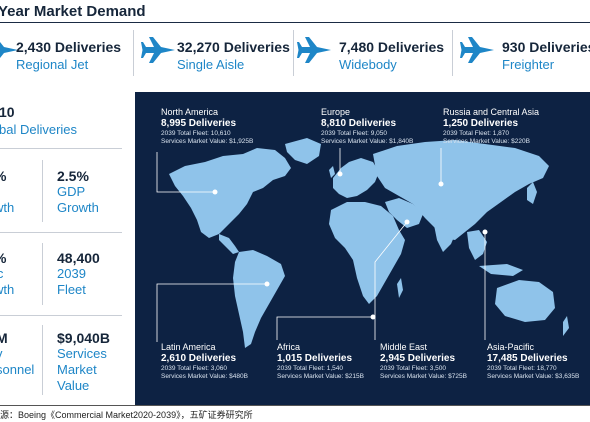 This screenshot has width=590, height=422. I want to click on stat-total-deliveries: 10 bal Deliveries, so click(38, 121).